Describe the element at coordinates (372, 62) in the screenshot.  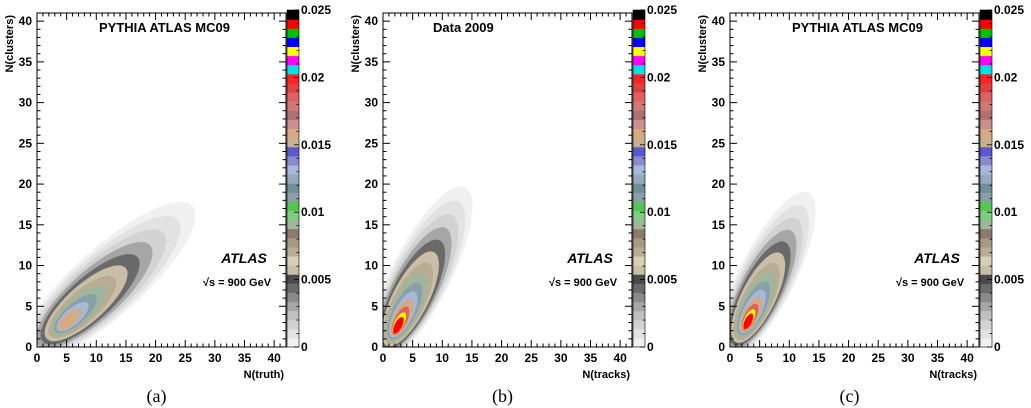
I see `y-tick-label: 35` at that location.